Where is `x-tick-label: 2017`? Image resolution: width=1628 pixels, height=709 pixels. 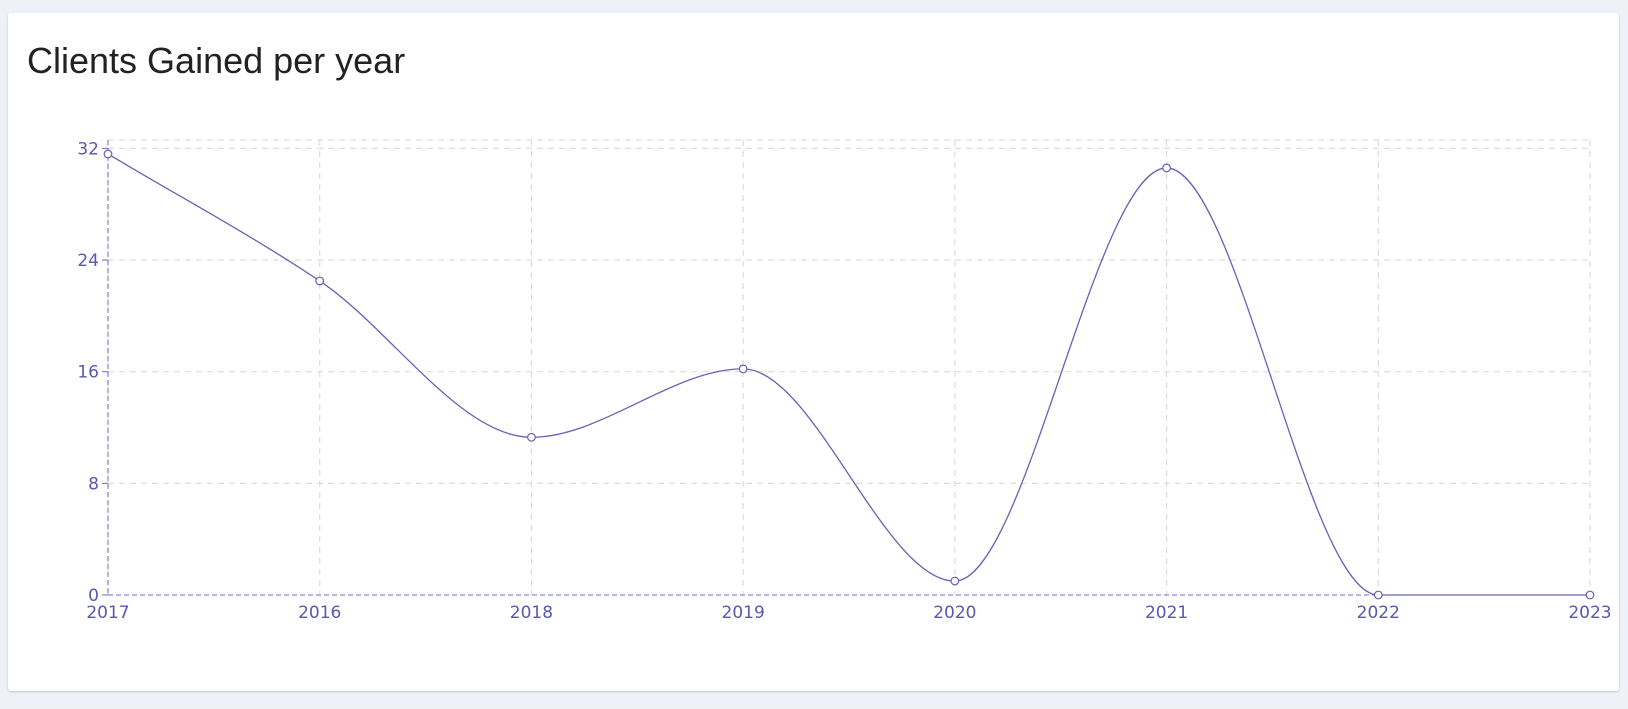
x-tick-label: 2017 is located at coordinates (107, 613).